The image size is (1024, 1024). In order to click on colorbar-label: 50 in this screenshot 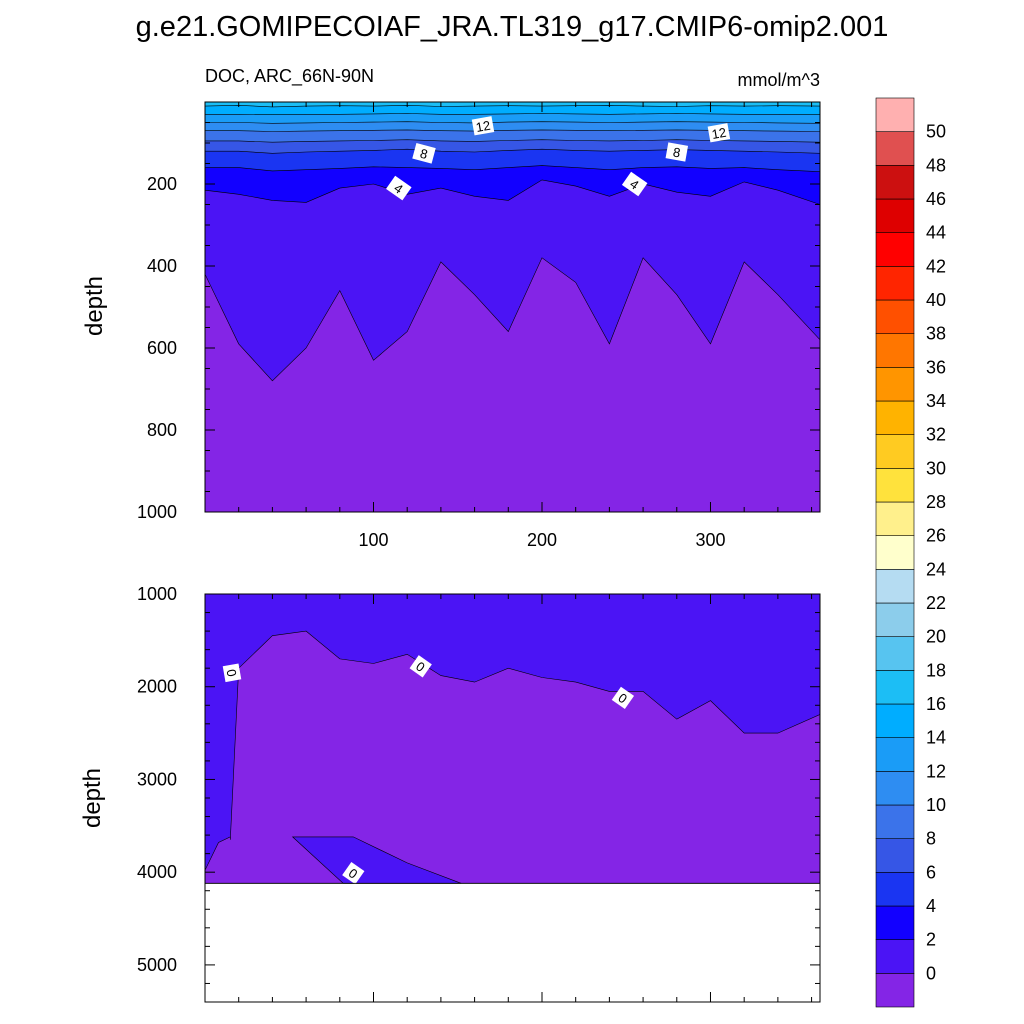, I will do `click(936, 132)`.